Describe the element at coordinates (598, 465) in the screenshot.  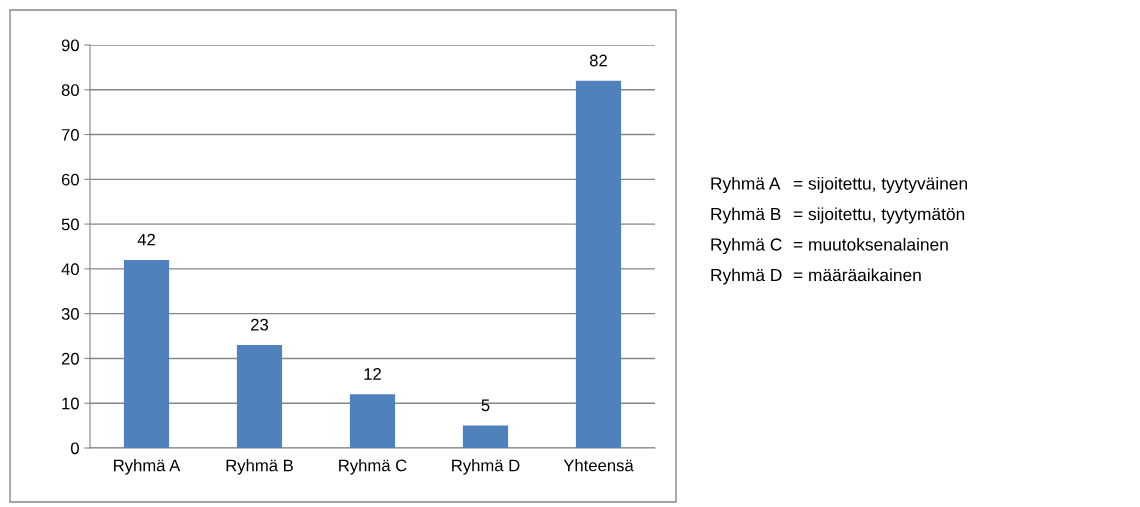
I see `x-tick-label: Yhteensä` at that location.